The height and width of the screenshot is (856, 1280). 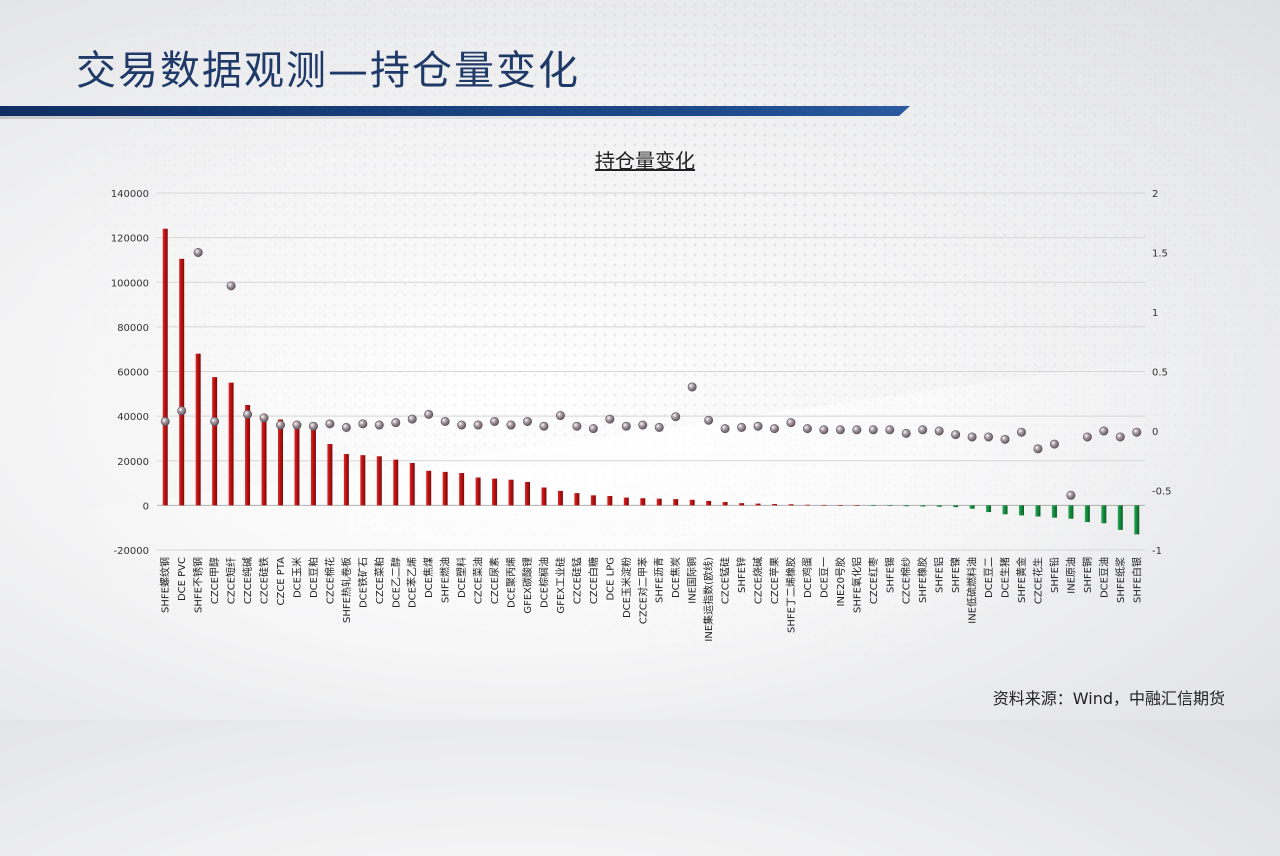 What do you see at coordinates (725, 580) in the screenshot?
I see `x-axis-category-label: CZCE锰硅` at bounding box center [725, 580].